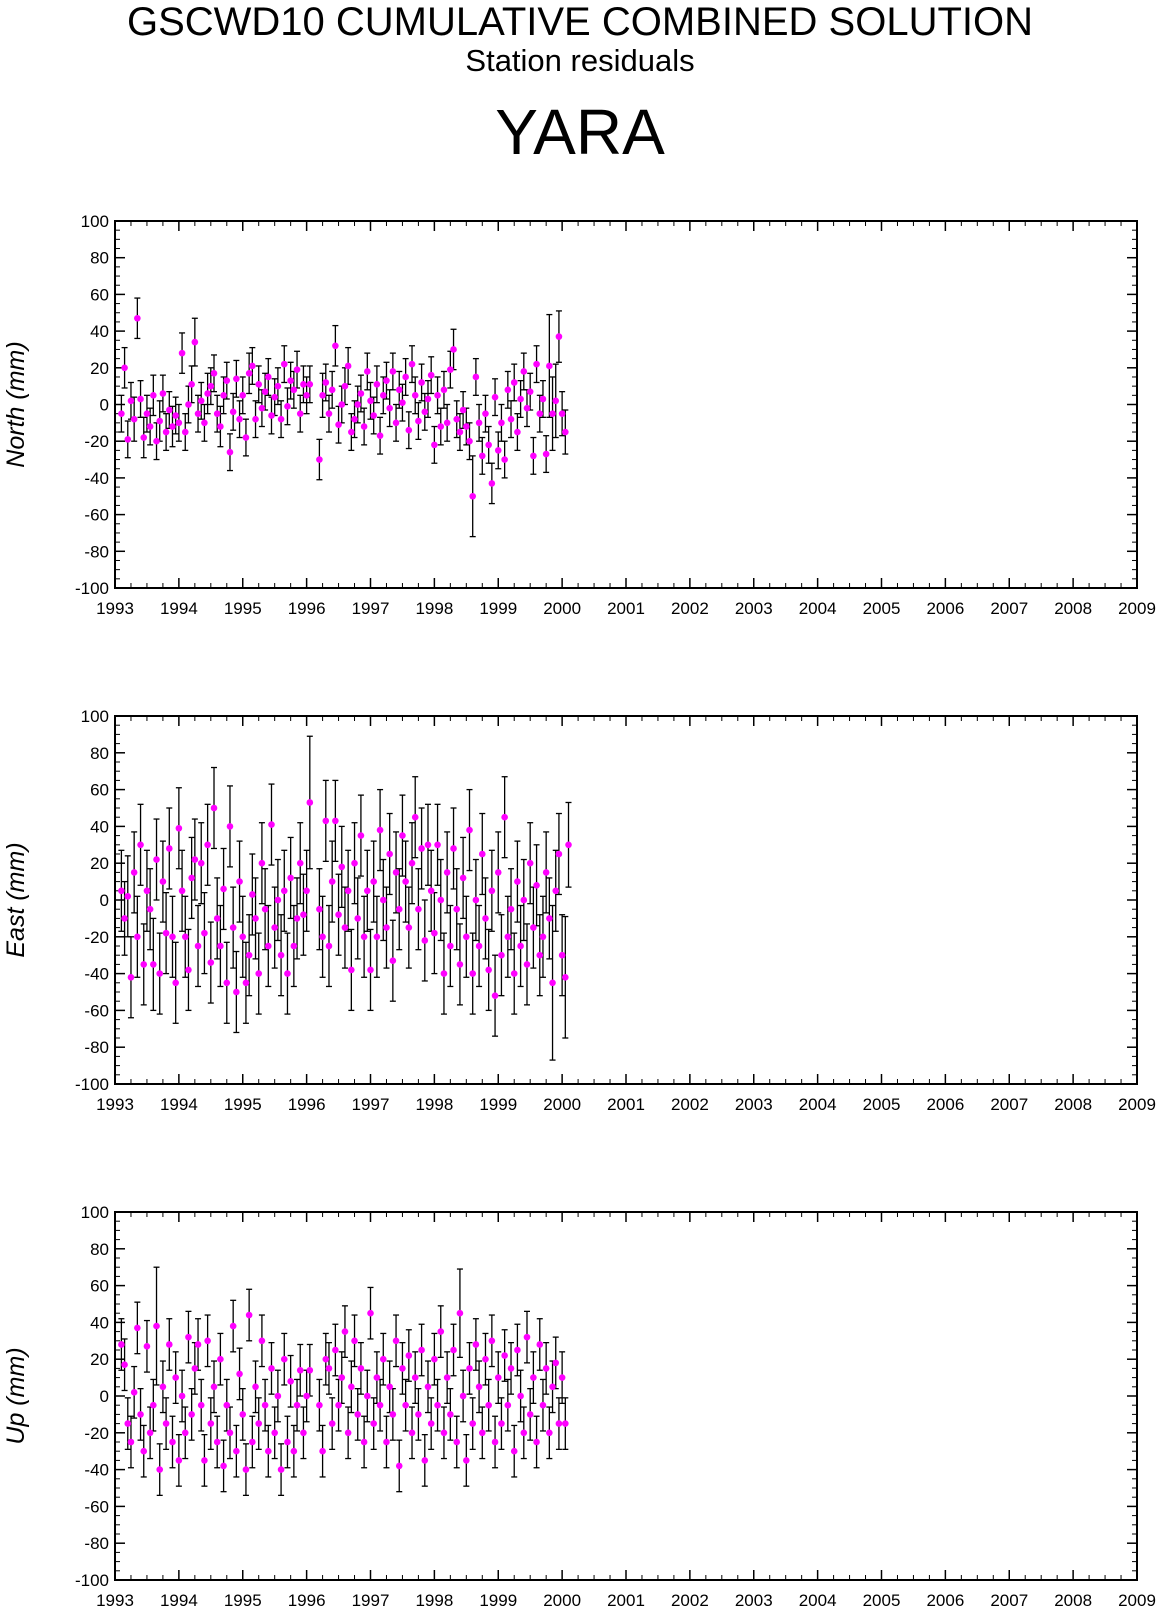 Image resolution: width=1160 pixels, height=1621 pixels. What do you see at coordinates (115, 1600) in the screenshot?
I see `x-tick-label: 1993` at bounding box center [115, 1600].